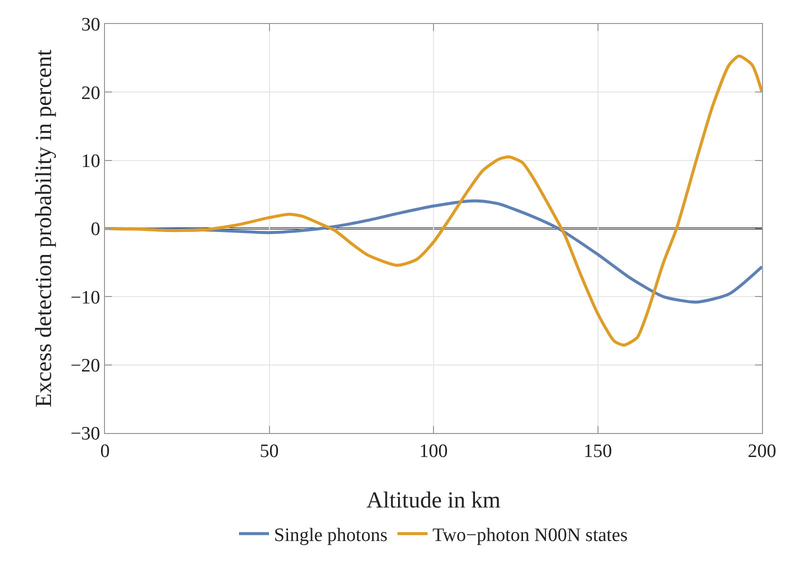 The image size is (788, 582). What do you see at coordinates (762, 451) in the screenshot?
I see `x-tick-label: 200` at bounding box center [762, 451].